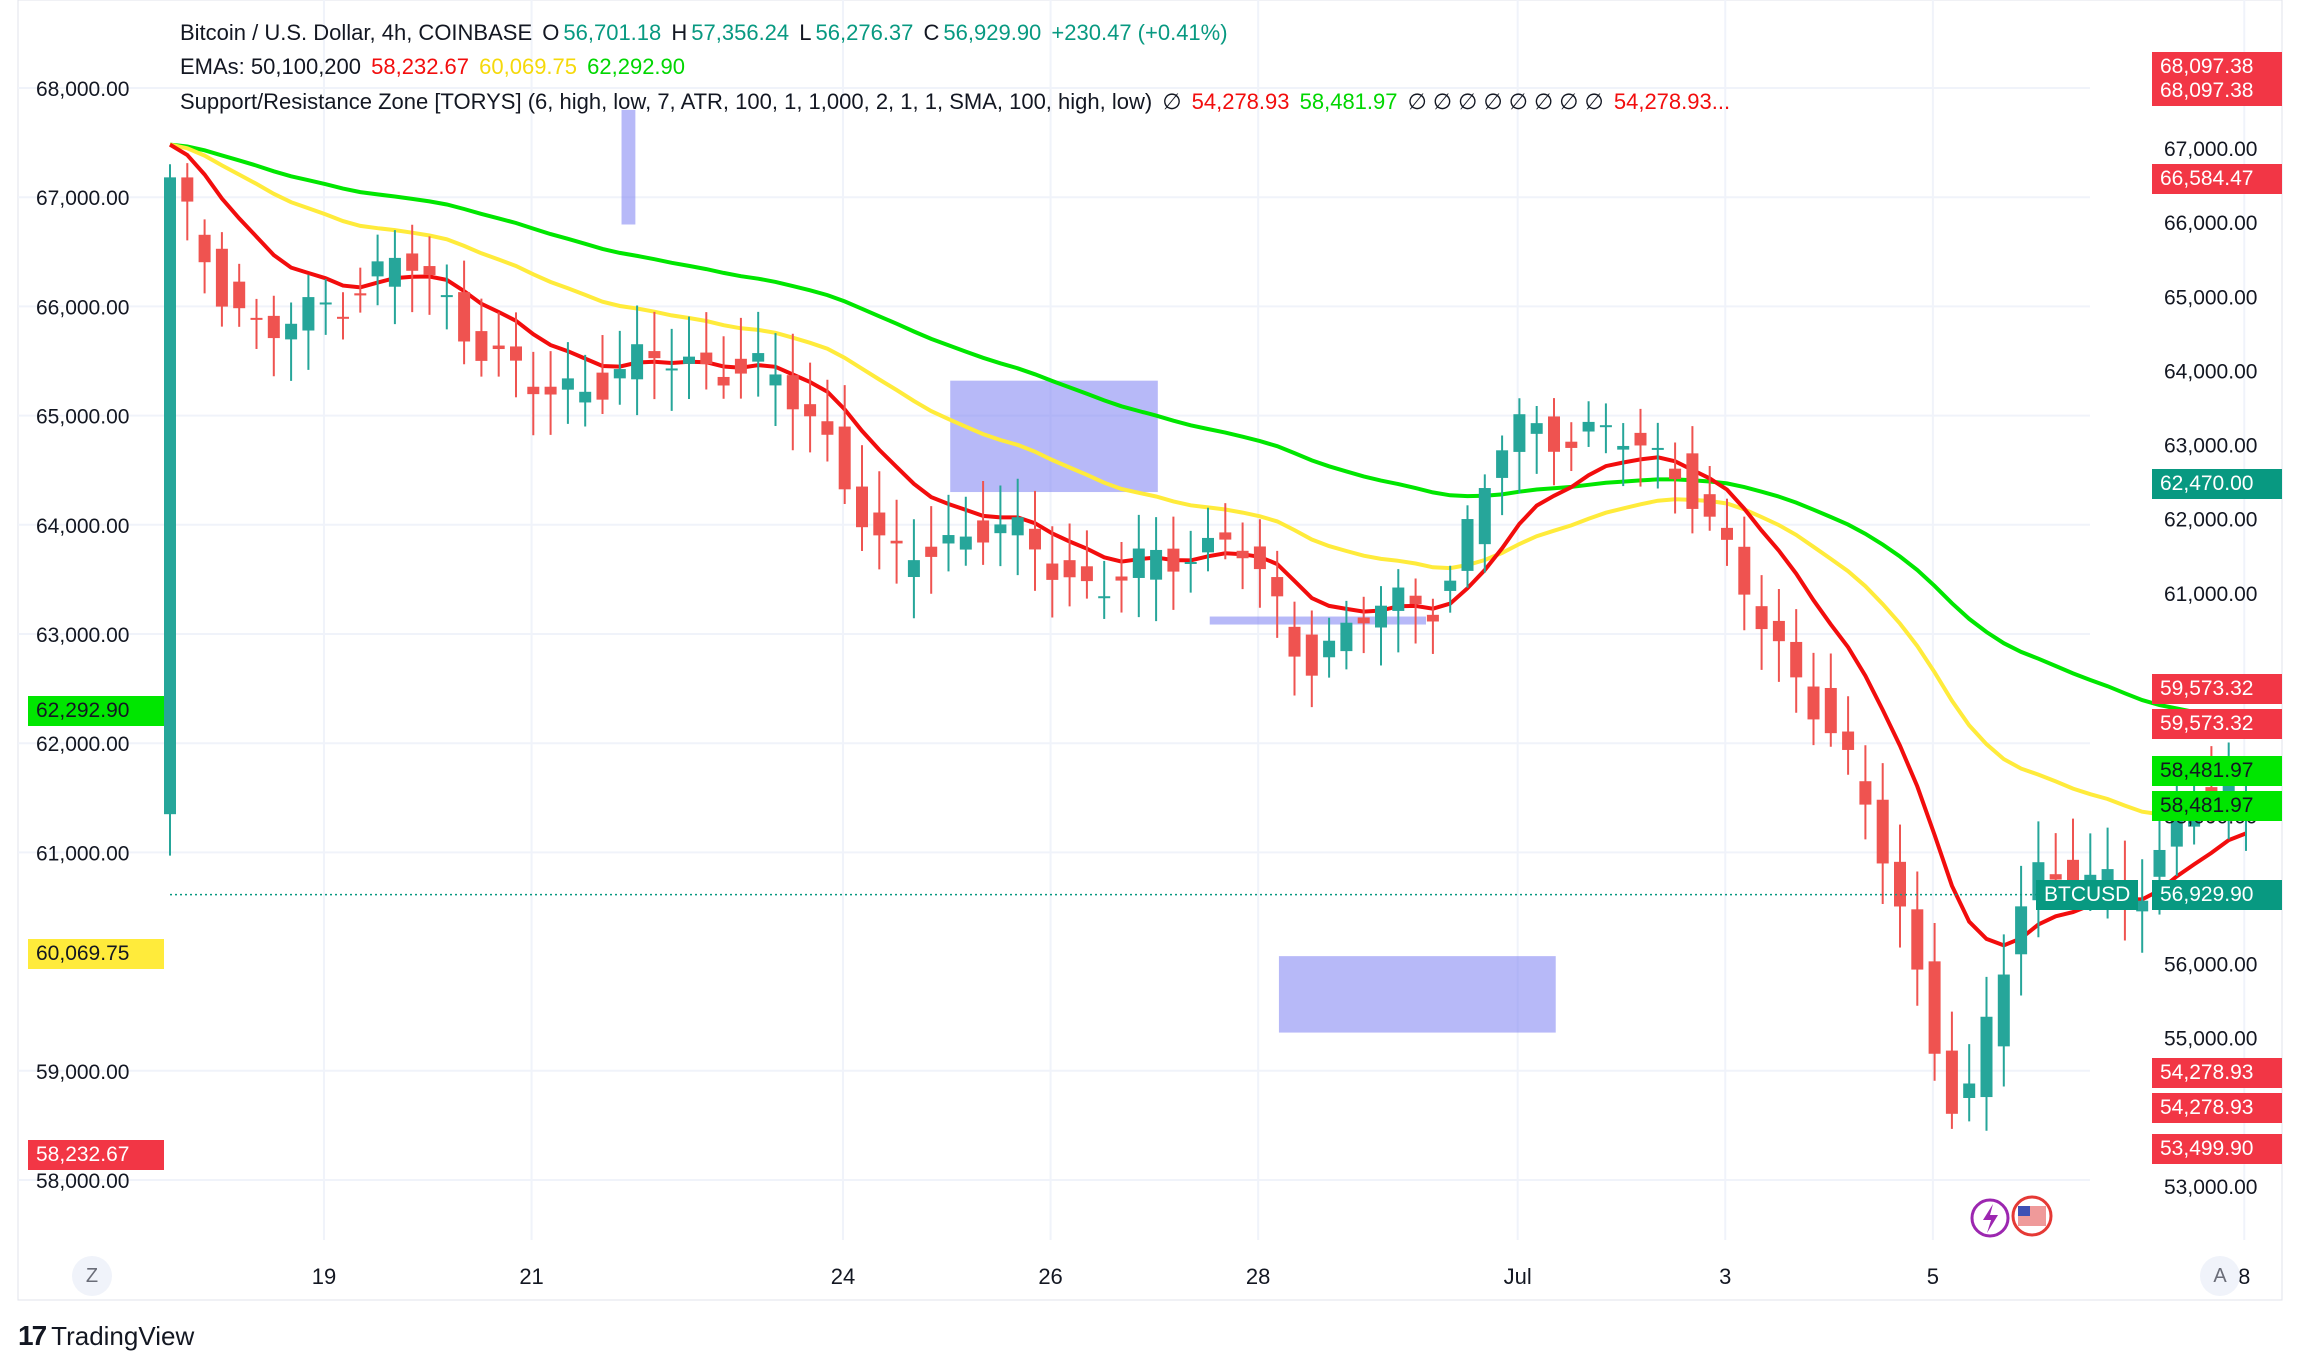  I want to click on left-axis-tick-label: 63,000.00, so click(82, 635).